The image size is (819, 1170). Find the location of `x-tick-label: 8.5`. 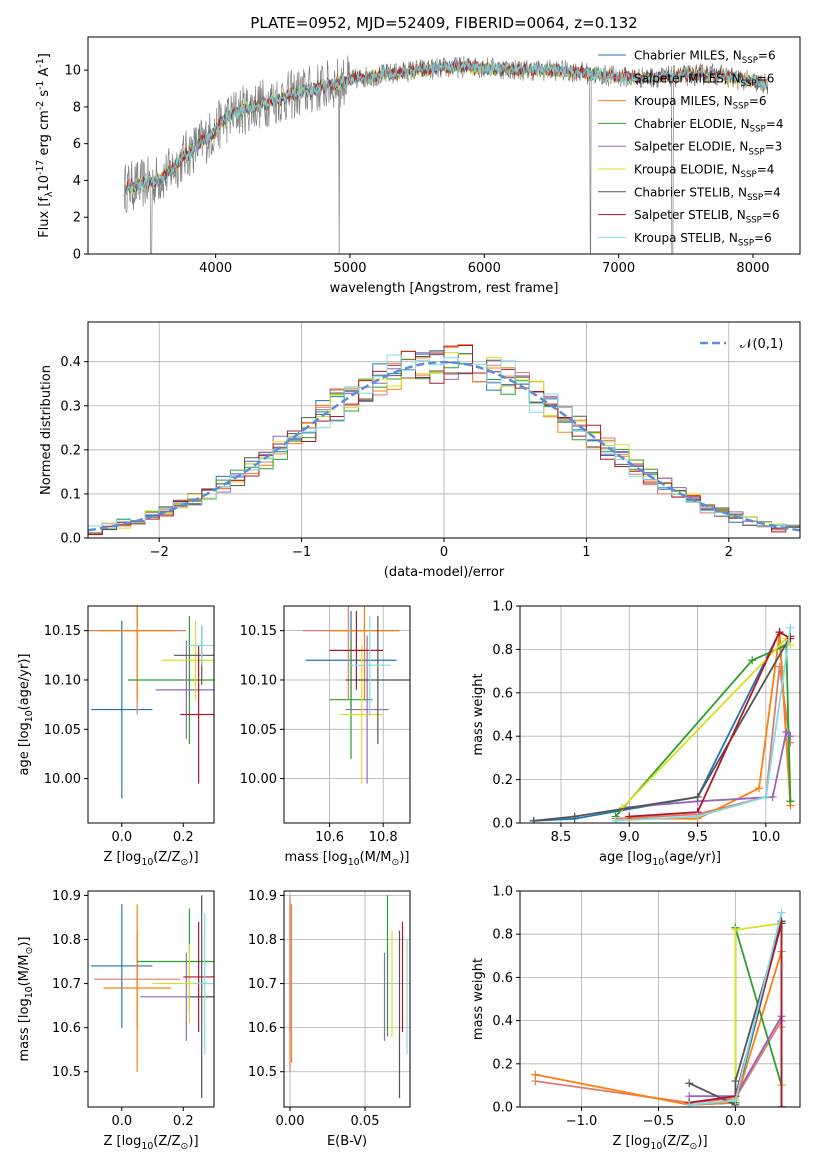

x-tick-label: 8.5 is located at coordinates (561, 837).